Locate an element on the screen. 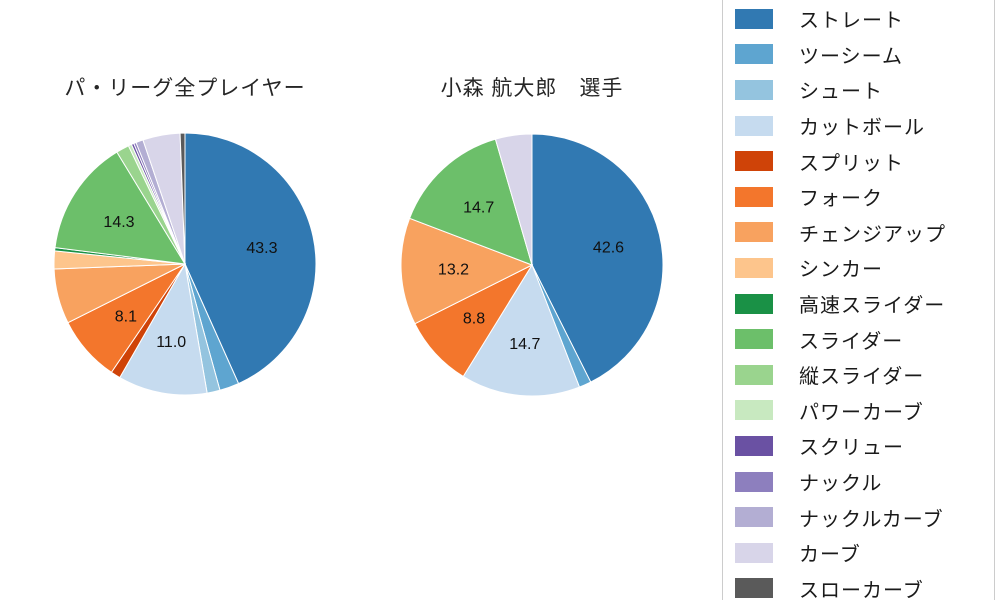  legend-item: シンカー is located at coordinates (864, 268).